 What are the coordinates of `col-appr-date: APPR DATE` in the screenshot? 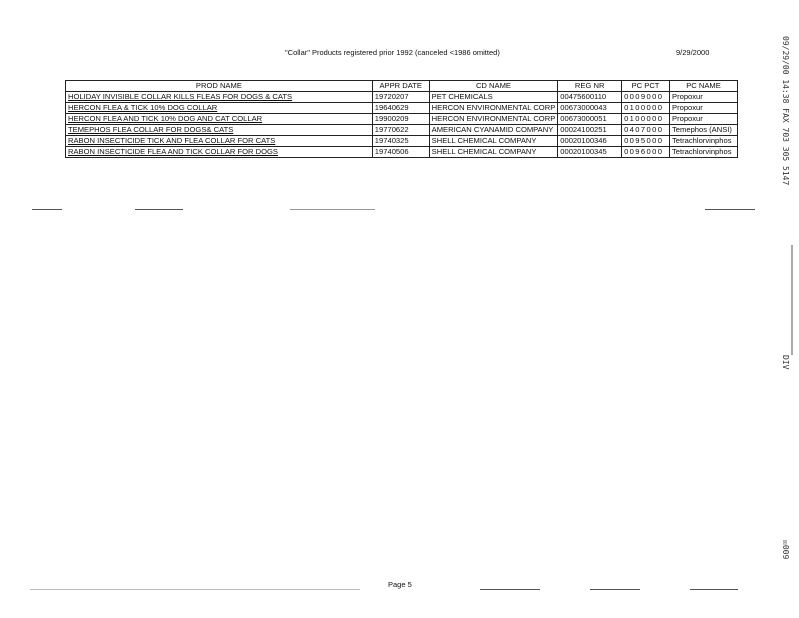 It's located at (400, 86).